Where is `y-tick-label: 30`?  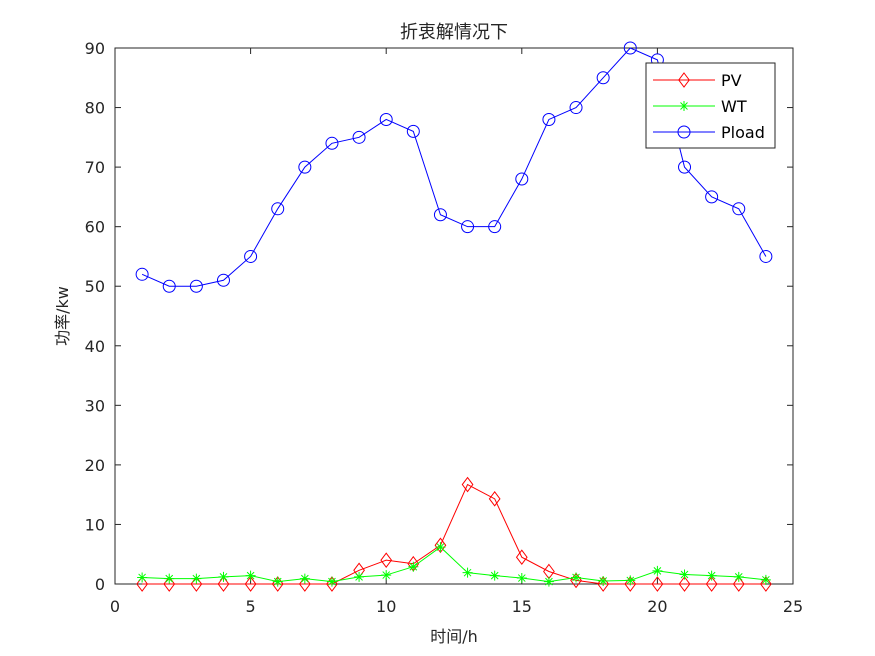
y-tick-label: 30 is located at coordinates (95, 405).